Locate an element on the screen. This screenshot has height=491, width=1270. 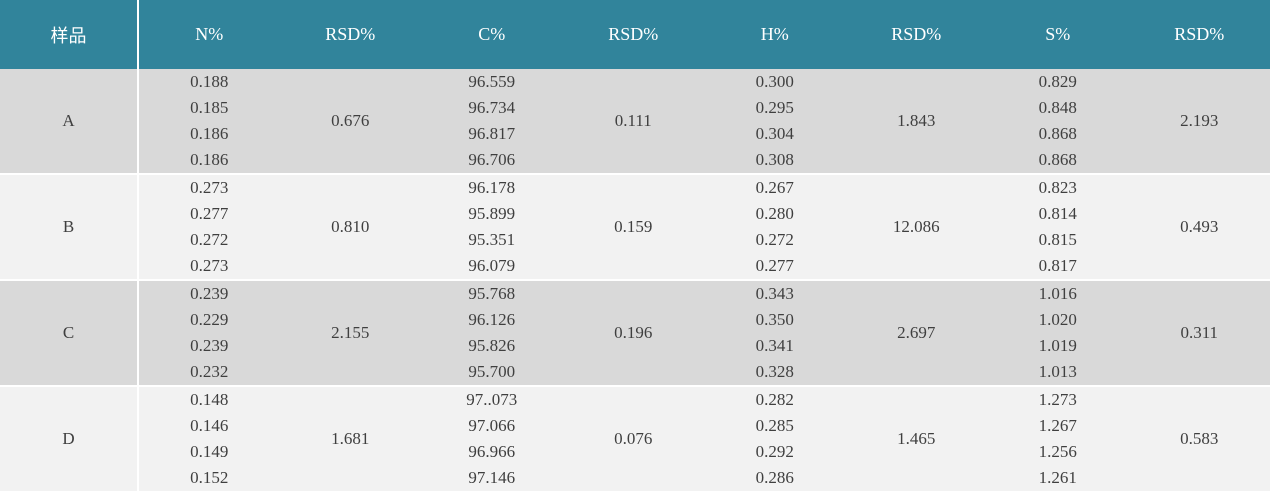
header-row: 样品 N% RSD% C% RSD% H% RSD% S% RSD% is located at coordinates (635, 34).